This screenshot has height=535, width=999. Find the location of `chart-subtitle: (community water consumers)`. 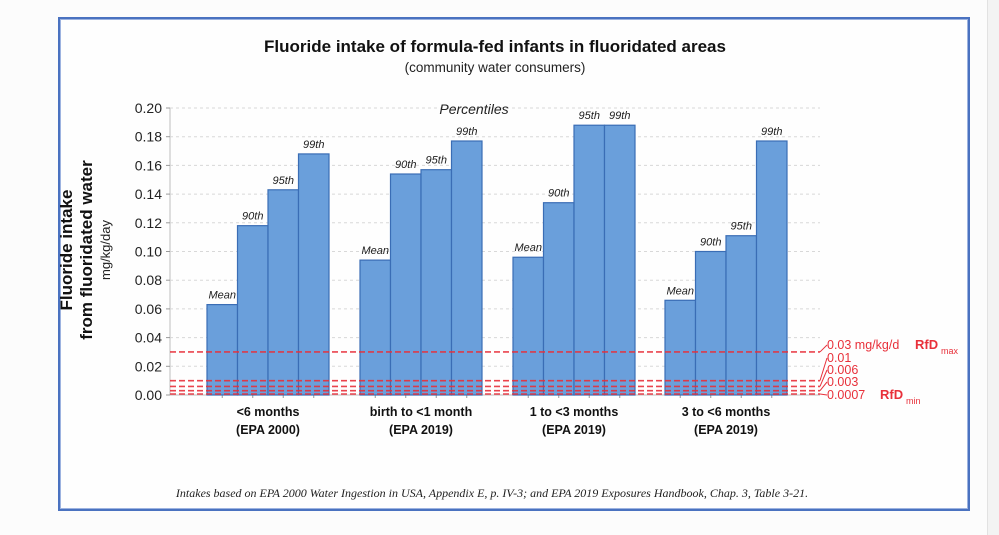

chart-subtitle: (community water consumers) is located at coordinates (495, 67).